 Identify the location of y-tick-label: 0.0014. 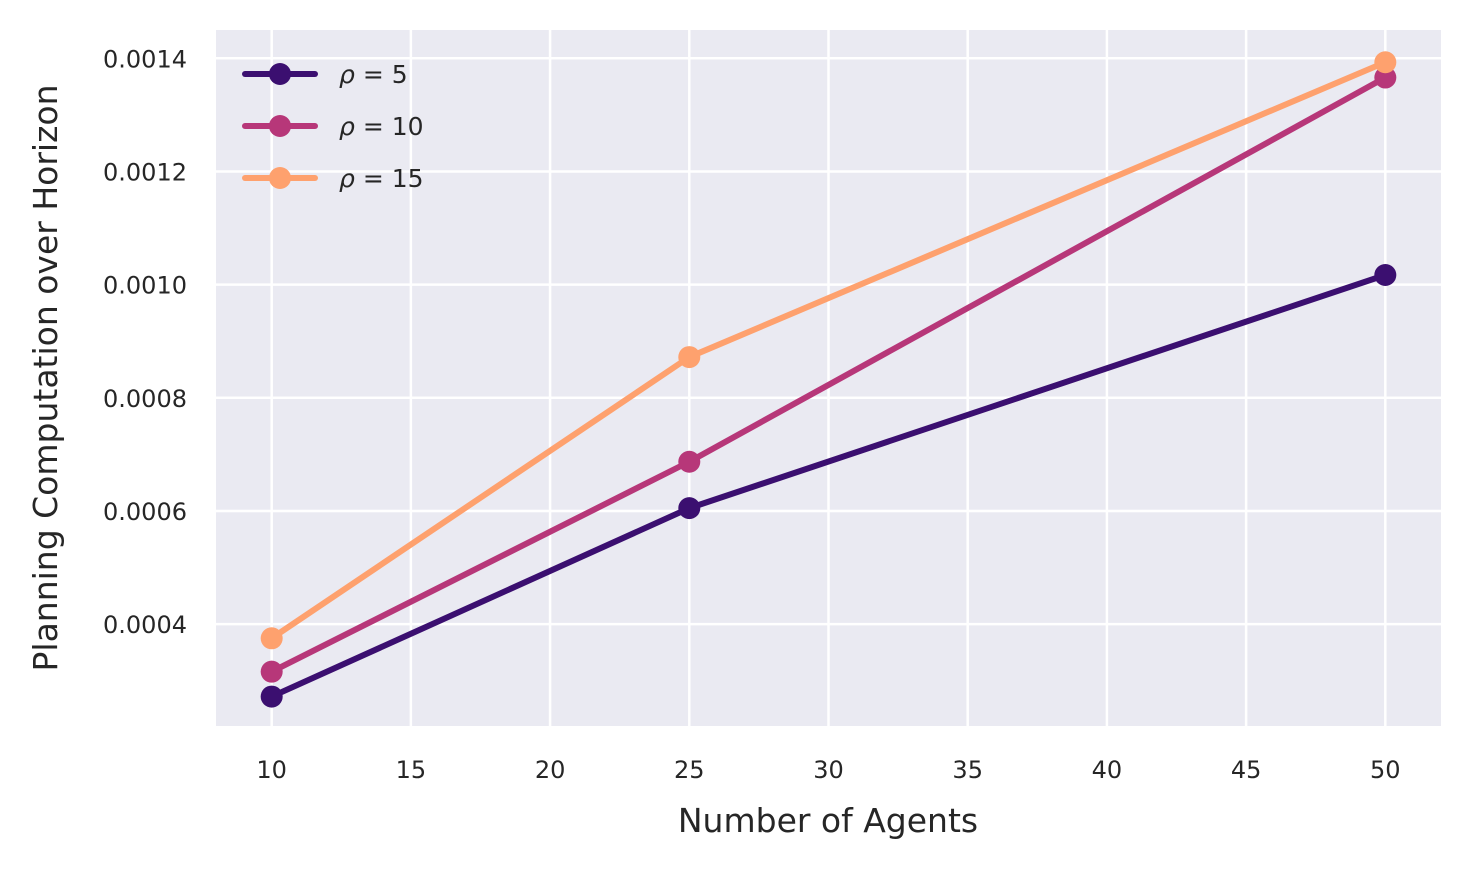
(145, 59).